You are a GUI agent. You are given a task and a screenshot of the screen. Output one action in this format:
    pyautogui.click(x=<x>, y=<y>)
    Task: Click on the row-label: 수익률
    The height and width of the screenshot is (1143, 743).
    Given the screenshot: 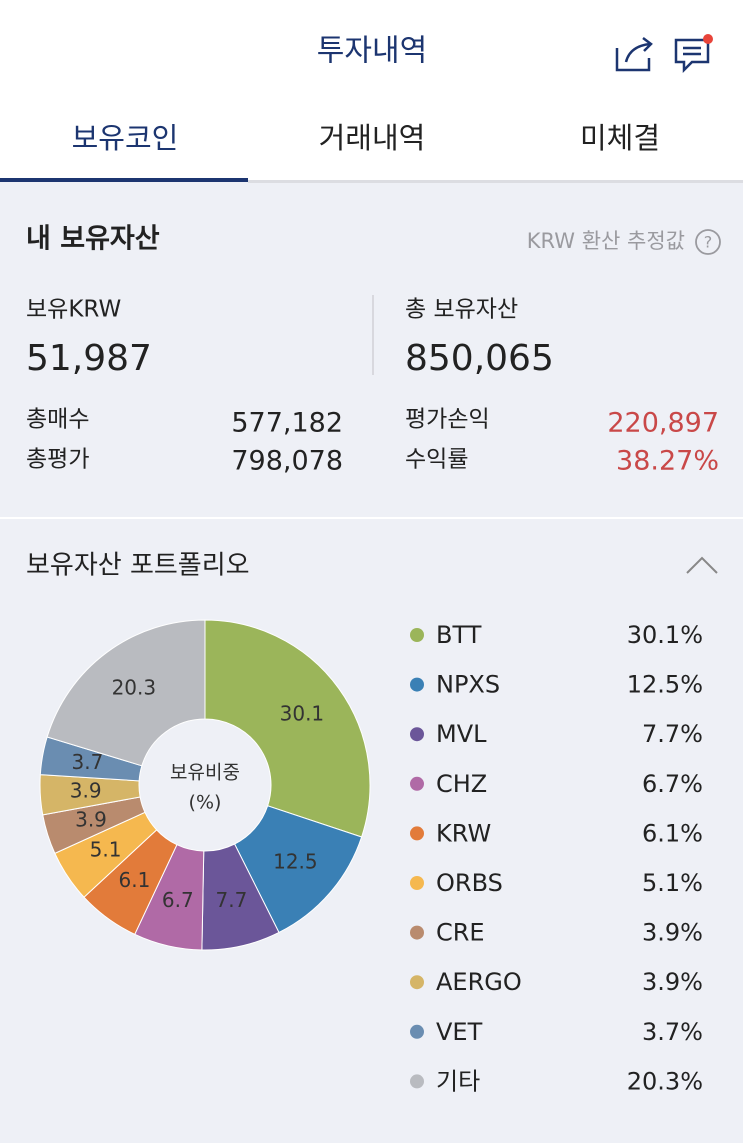 What is the action you would take?
    pyautogui.click(x=436, y=460)
    